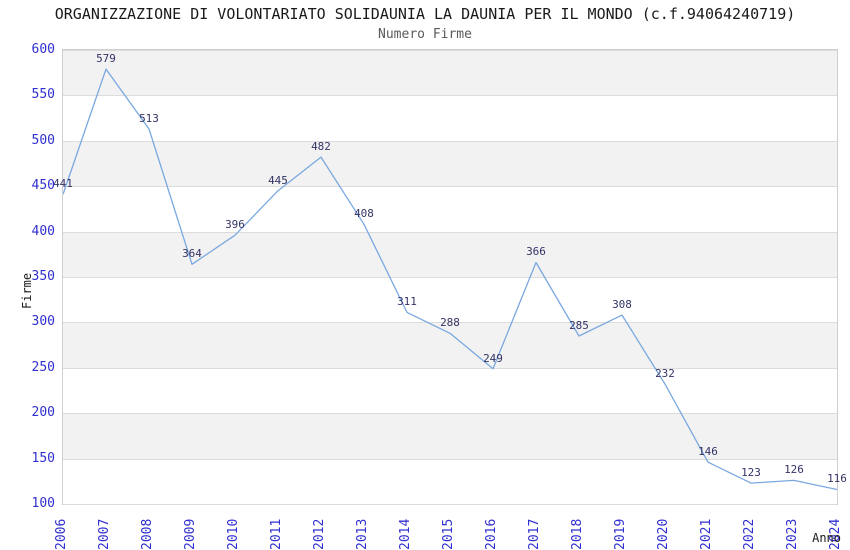  Describe the element at coordinates (837, 479) in the screenshot. I see `data-point-label: 116` at that location.